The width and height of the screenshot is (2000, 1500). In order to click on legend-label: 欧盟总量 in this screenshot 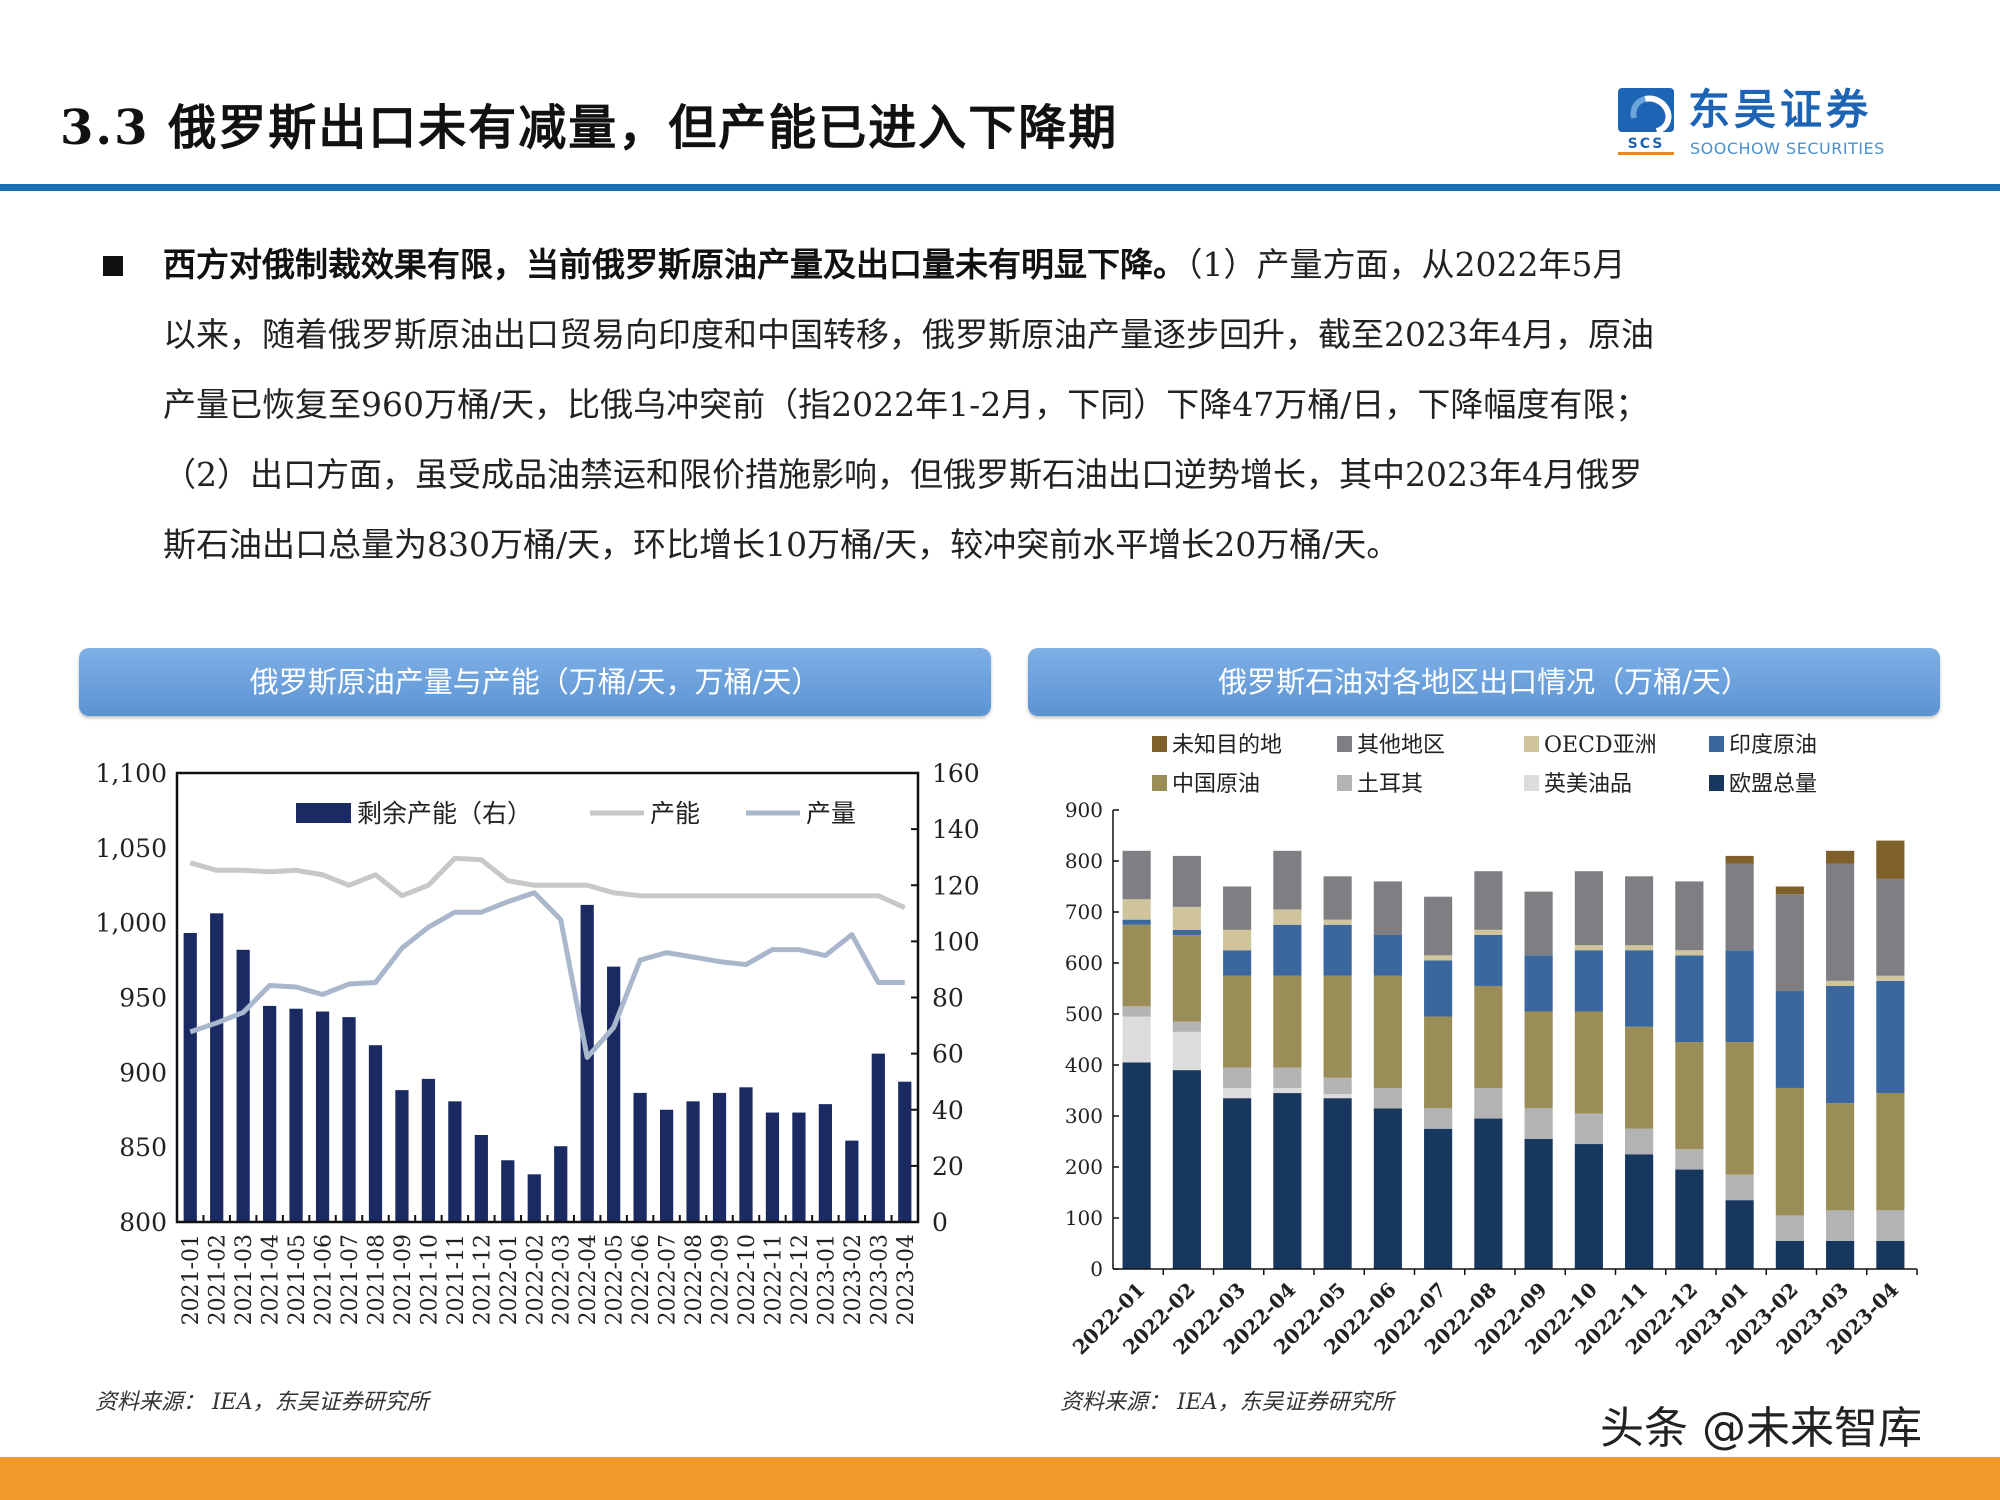, I will do `click(1773, 784)`.